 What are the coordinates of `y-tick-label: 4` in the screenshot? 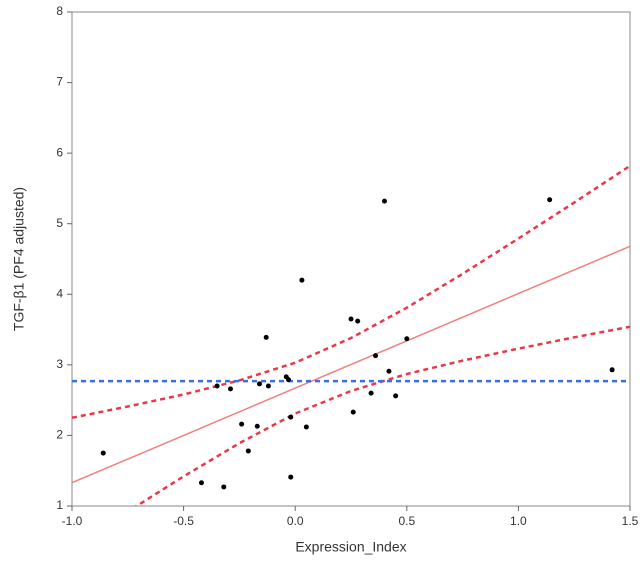 It's located at (59, 293).